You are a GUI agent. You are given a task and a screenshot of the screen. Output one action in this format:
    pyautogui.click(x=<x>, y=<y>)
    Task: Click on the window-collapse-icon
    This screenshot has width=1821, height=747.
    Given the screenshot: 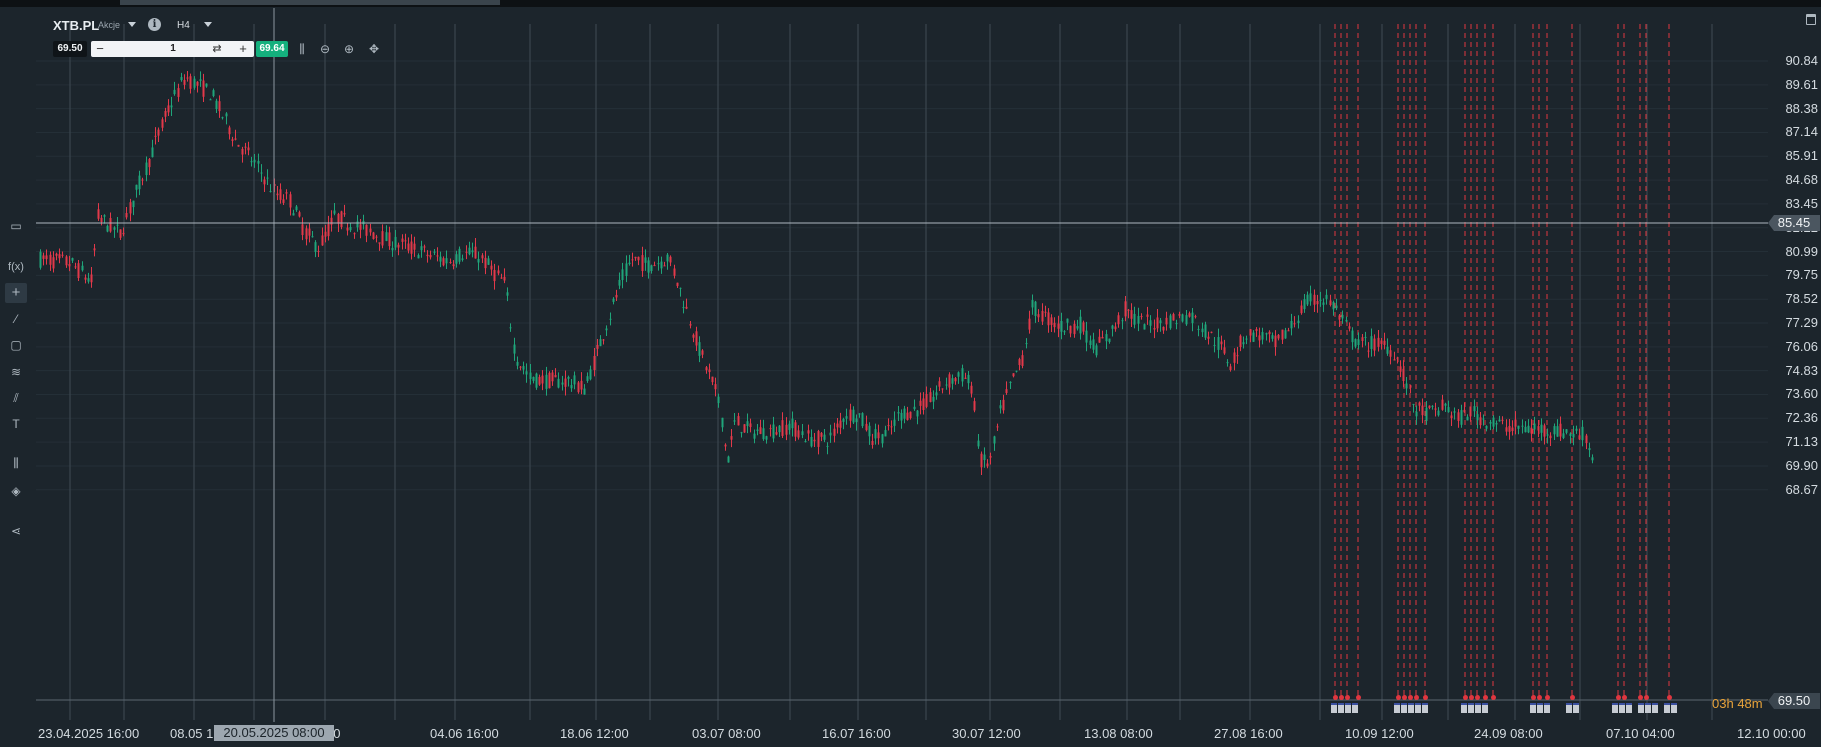 What is the action you would take?
    pyautogui.click(x=1811, y=19)
    